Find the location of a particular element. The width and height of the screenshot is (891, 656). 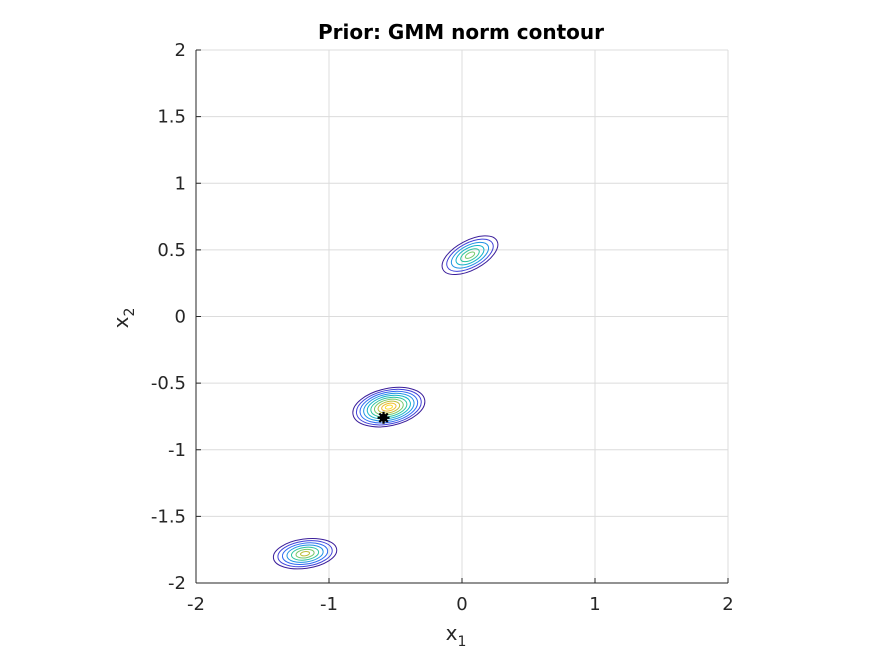

y-tick-label: 2 is located at coordinates (180, 50).